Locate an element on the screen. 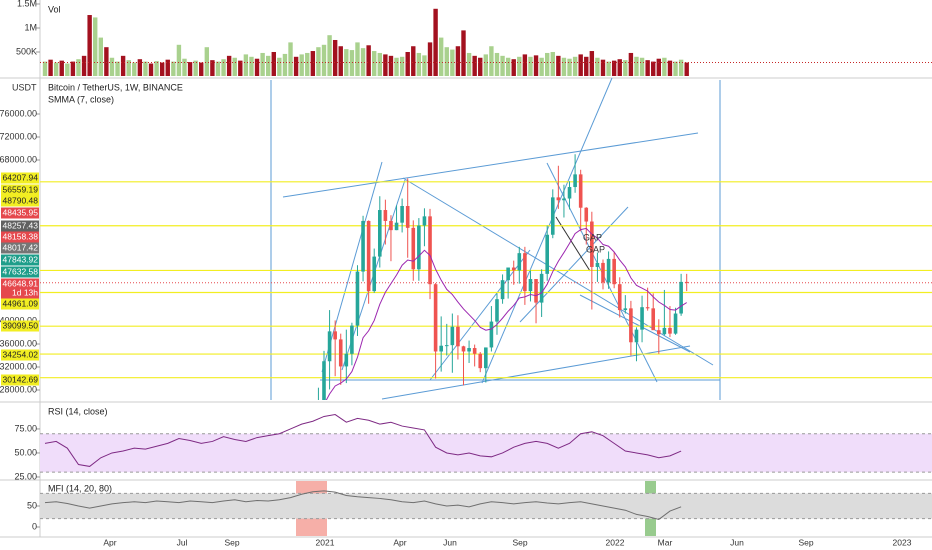 The image size is (932, 550). chart-title: Bitcoin / TetherUS, 1W, BINANCE is located at coordinates (115, 87).